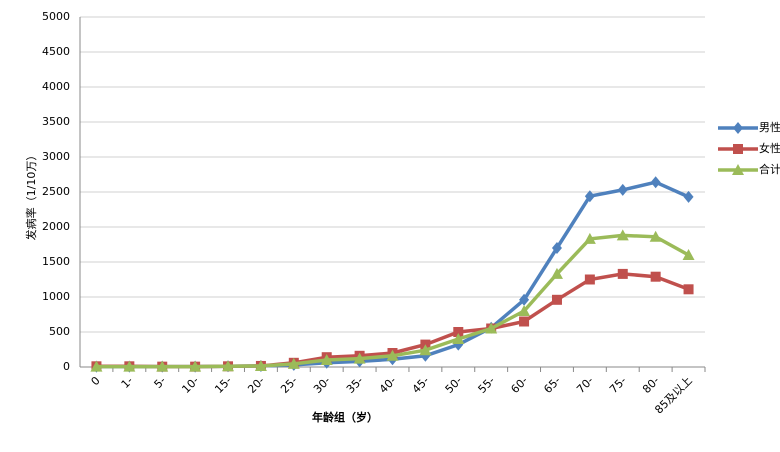 The width and height of the screenshot is (780, 452). What do you see at coordinates (421, 385) in the screenshot?
I see `x-tick-label: 45-` at bounding box center [421, 385].